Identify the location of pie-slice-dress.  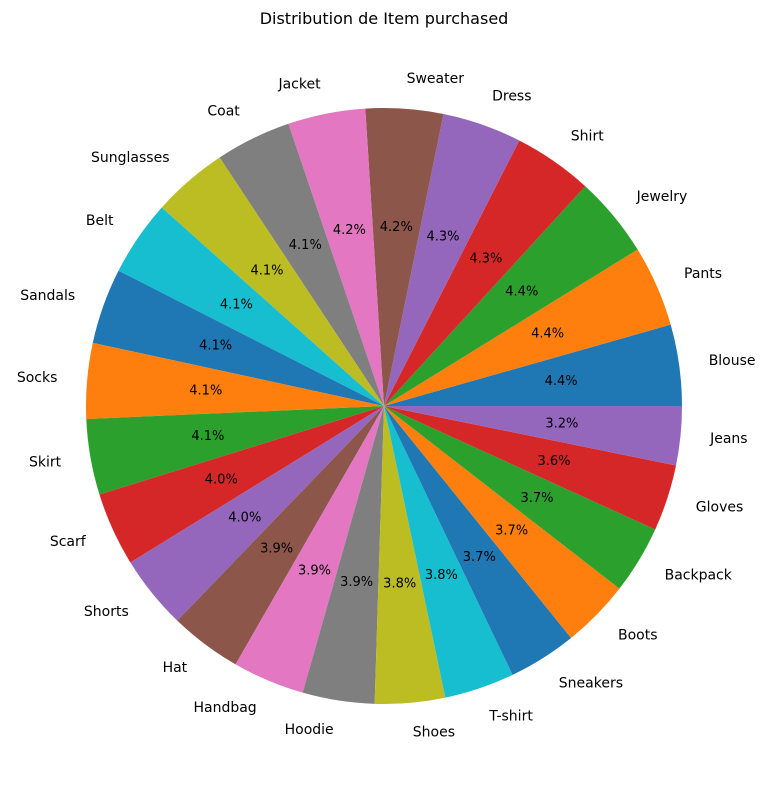
(452, 260).